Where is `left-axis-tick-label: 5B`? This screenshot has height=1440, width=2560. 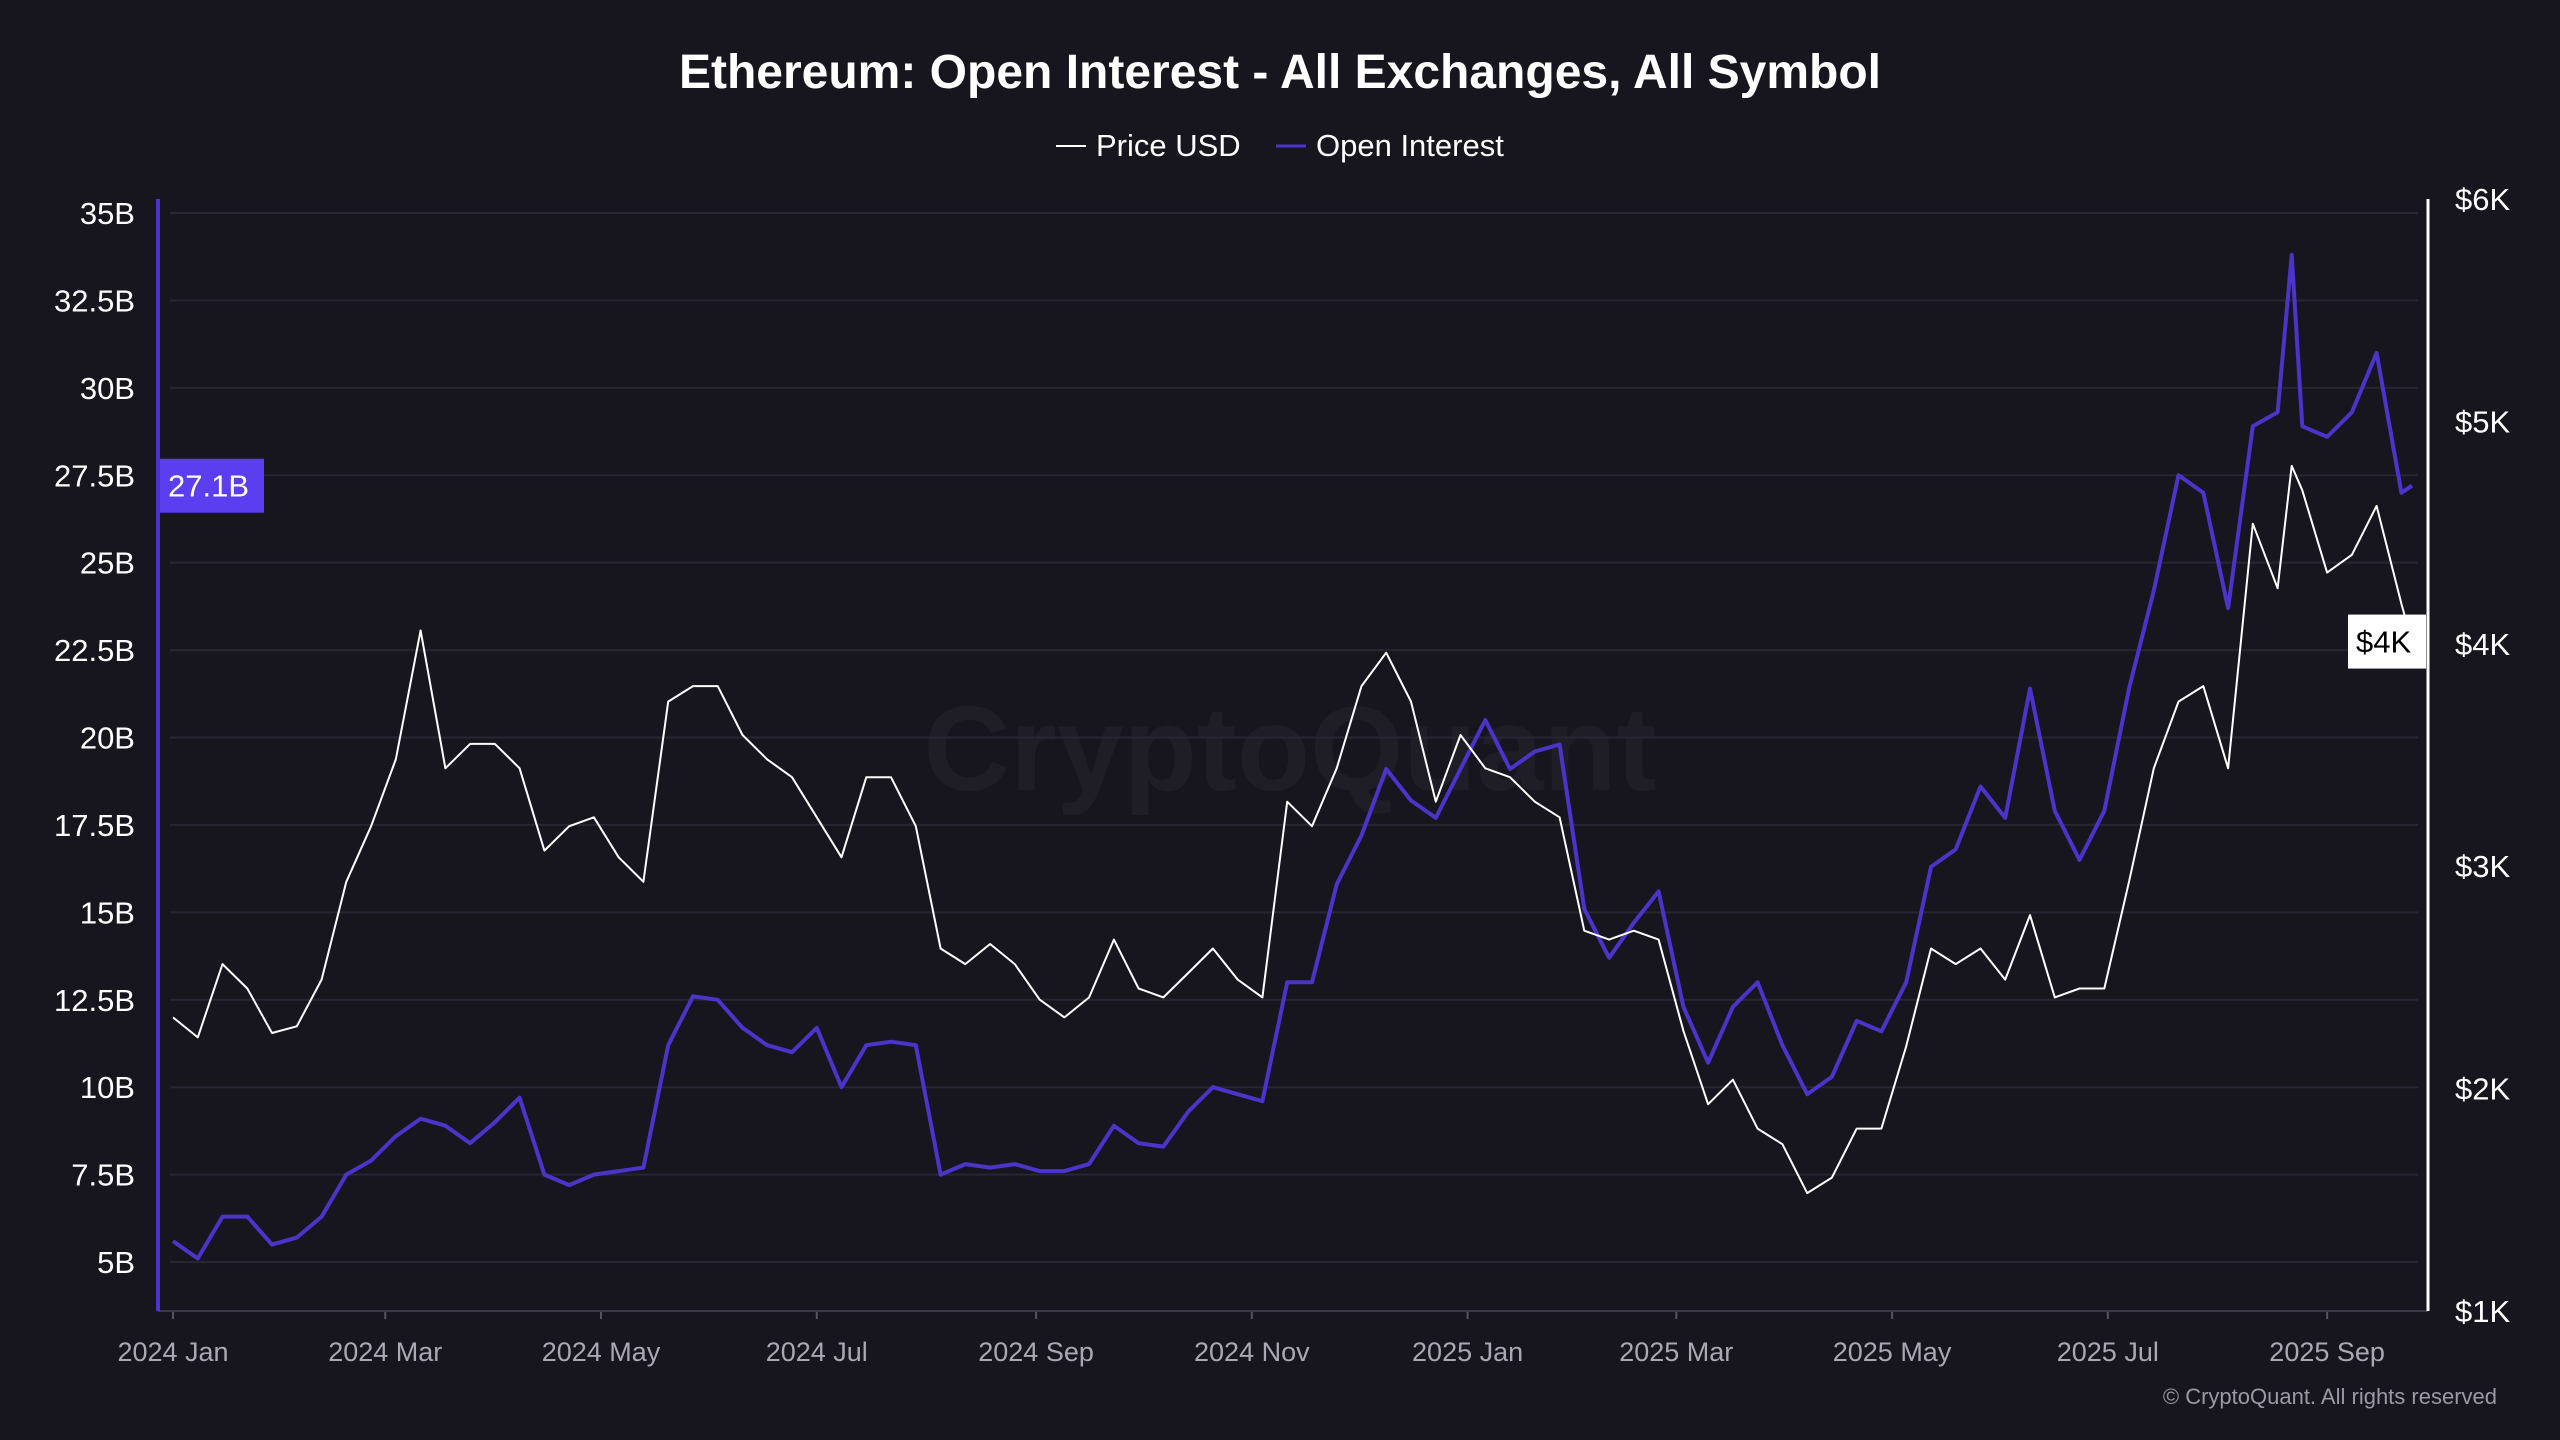
left-axis-tick-label: 5B is located at coordinates (116, 1262).